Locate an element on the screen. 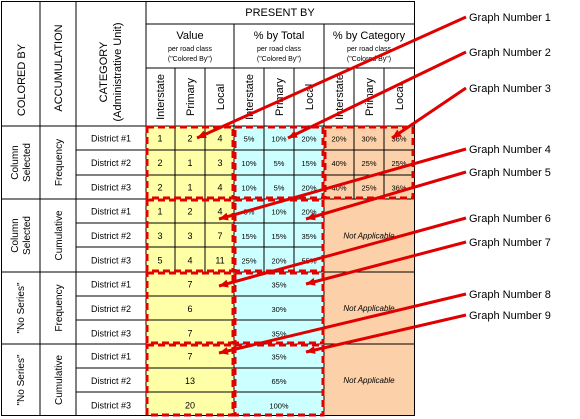 The width and height of the screenshot is (580, 419). group-value-sub2: ("Colored By") is located at coordinates (190, 59).